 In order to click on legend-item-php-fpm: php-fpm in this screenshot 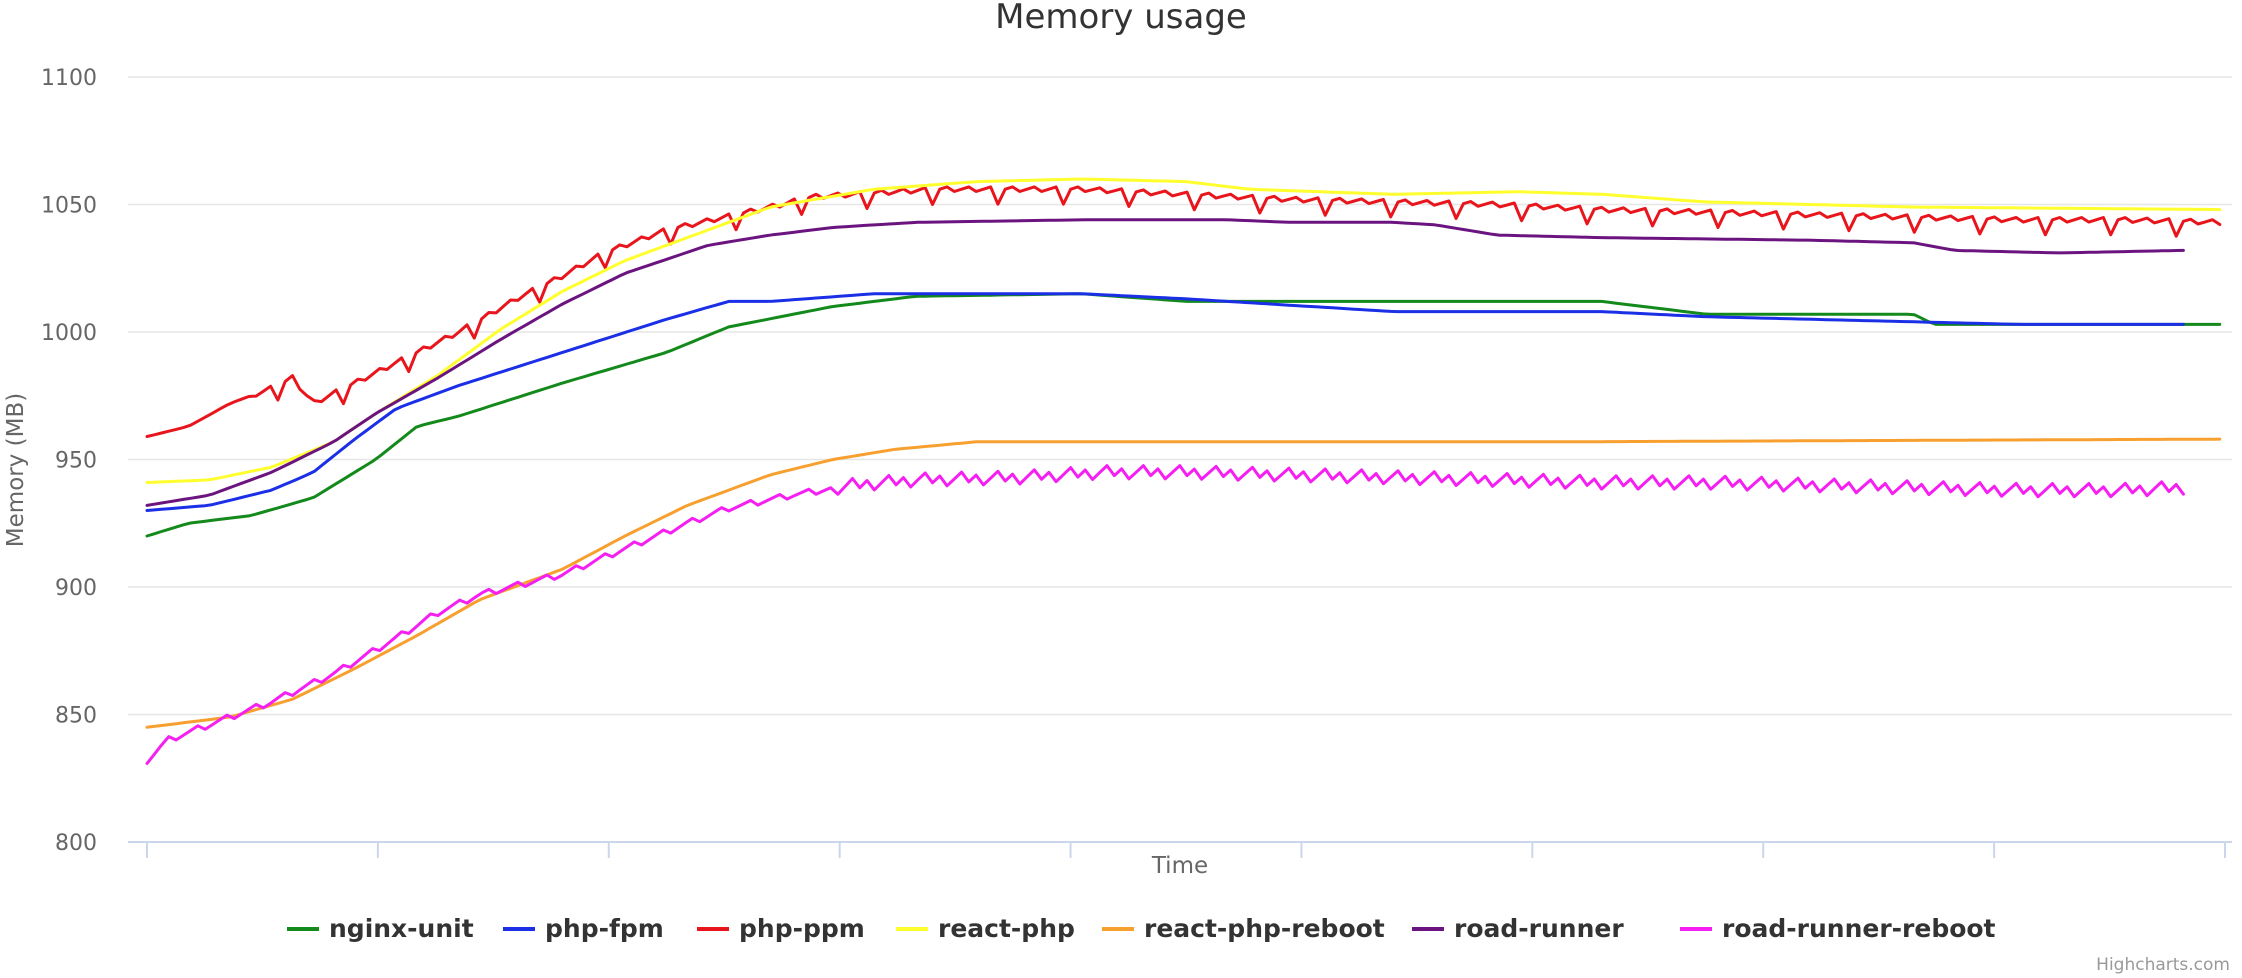, I will do `click(583, 928)`.